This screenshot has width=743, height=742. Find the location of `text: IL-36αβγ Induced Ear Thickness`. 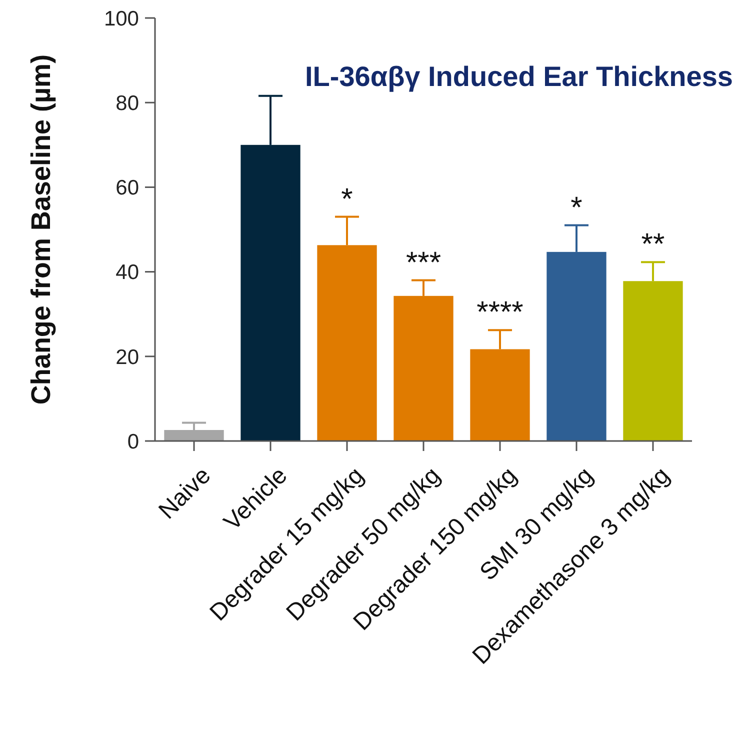

text: IL-36αβγ Induced Ear Thickness is located at coordinates (519, 76).